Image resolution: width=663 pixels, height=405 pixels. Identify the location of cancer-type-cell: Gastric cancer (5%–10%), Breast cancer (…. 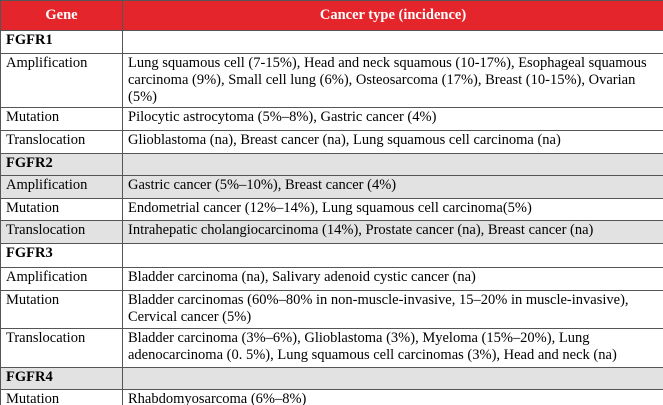
(392, 187).